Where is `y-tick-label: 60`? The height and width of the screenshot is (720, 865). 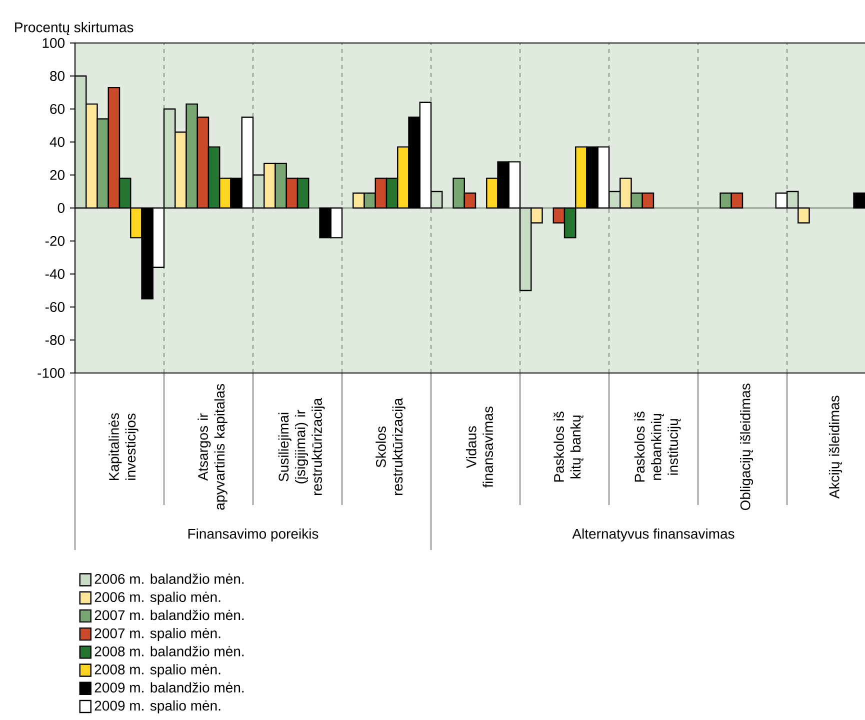 y-tick-label: 60 is located at coordinates (57, 109).